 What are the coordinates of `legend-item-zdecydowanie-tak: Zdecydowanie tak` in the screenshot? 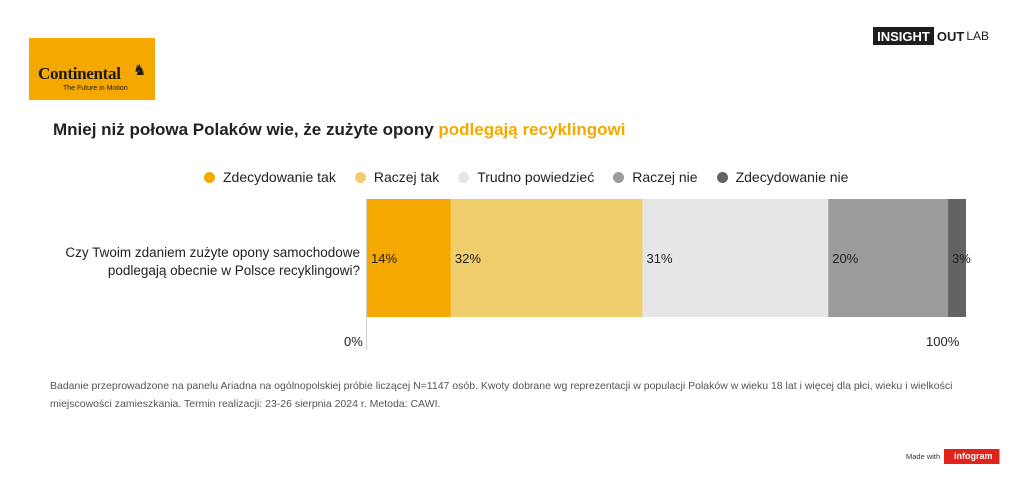 It's located at (270, 177).